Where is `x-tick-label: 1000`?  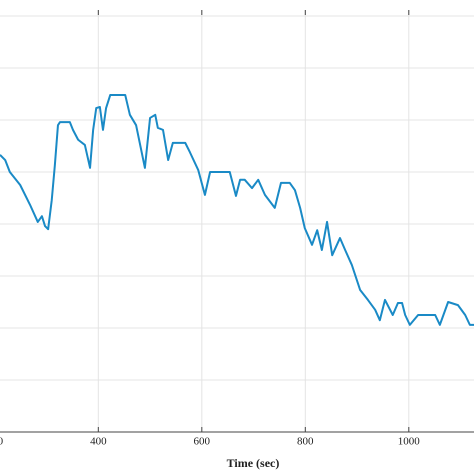
x-tick-label: 1000 is located at coordinates (409, 442).